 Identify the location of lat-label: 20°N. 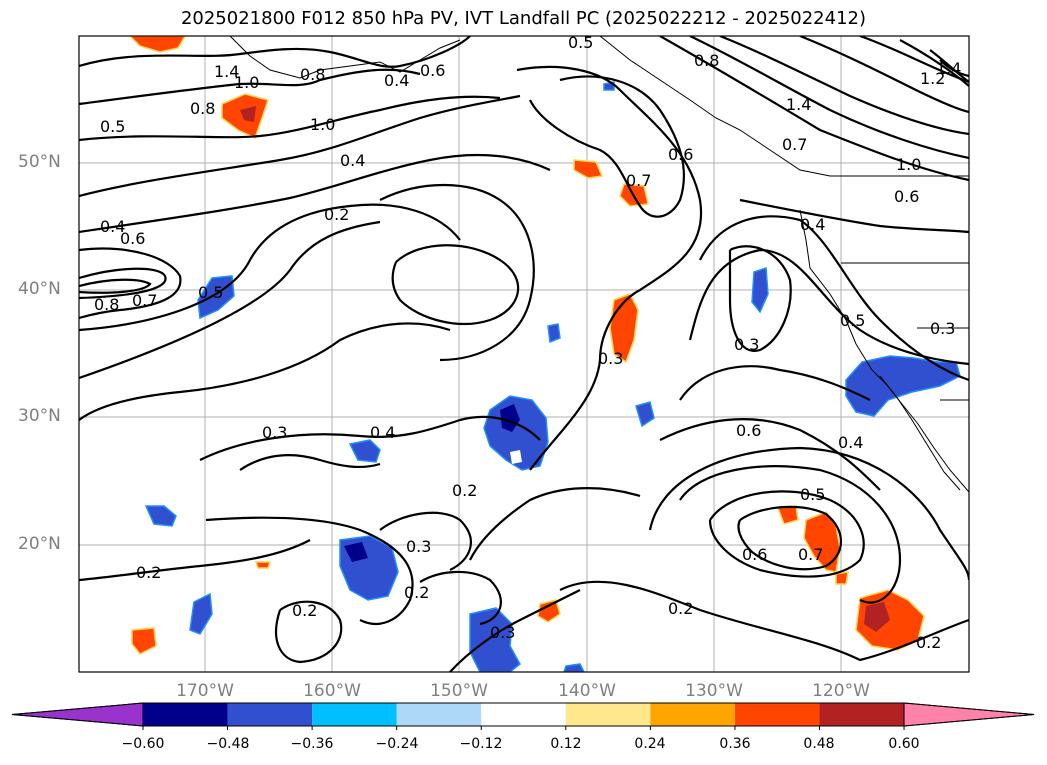
(39, 544).